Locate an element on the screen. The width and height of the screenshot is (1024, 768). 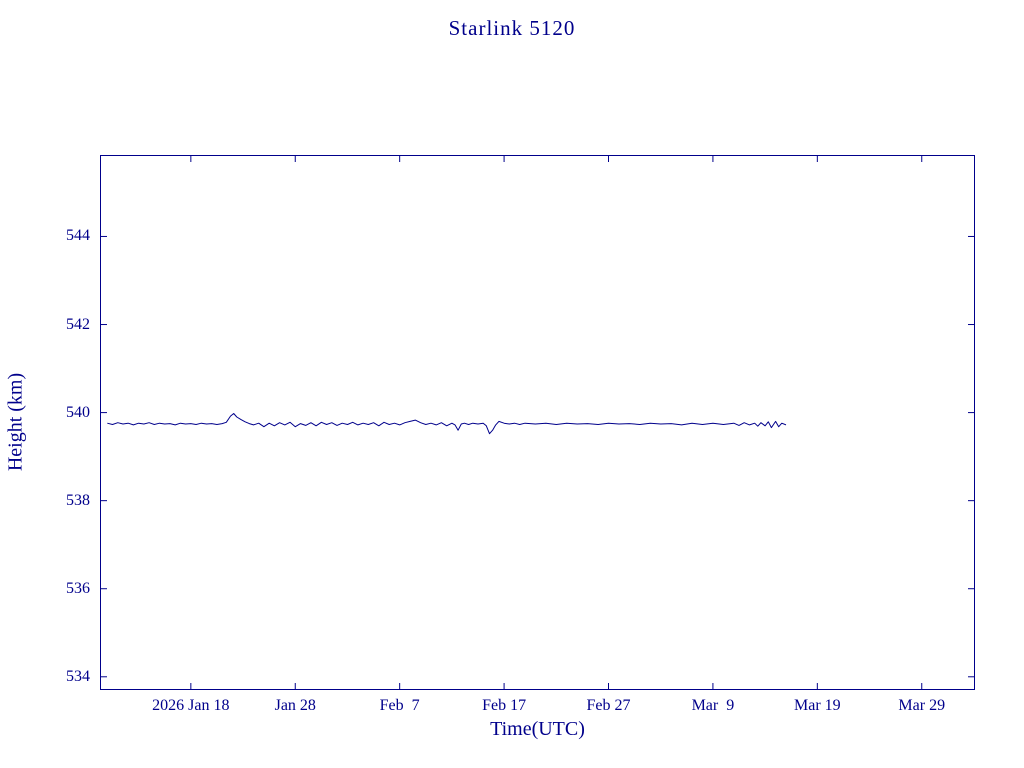
y-tick-label: 538 is located at coordinates (78, 500).